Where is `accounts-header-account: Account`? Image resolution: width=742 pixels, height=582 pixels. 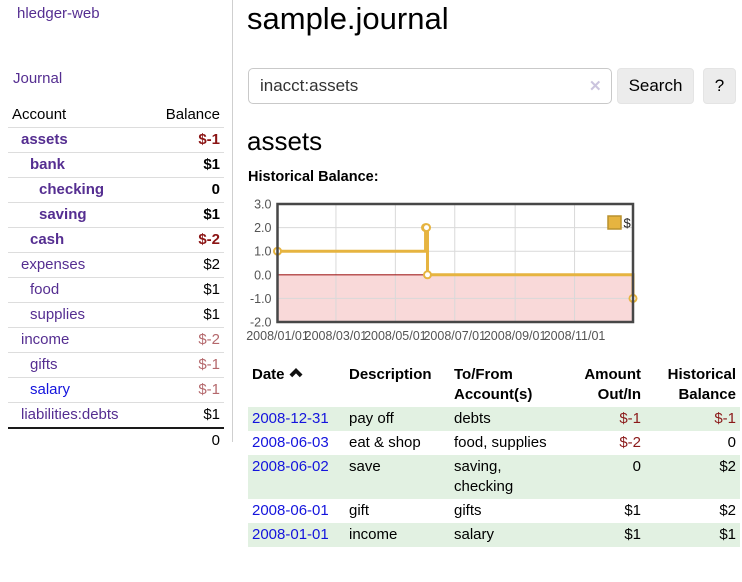
accounts-header-account: Account is located at coordinates (78, 115).